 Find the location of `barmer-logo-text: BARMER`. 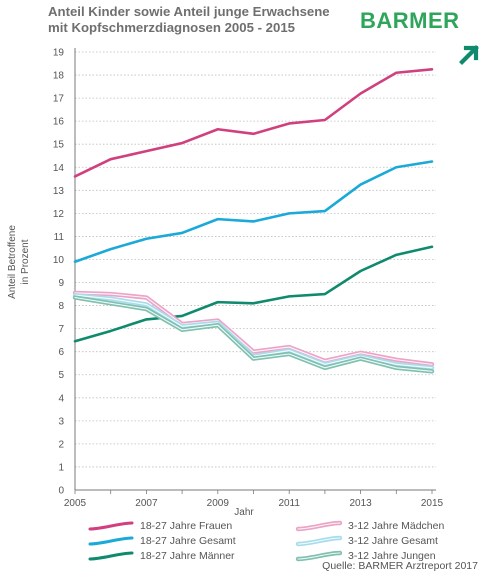

barmer-logo-text: BARMER is located at coordinates (410, 20).